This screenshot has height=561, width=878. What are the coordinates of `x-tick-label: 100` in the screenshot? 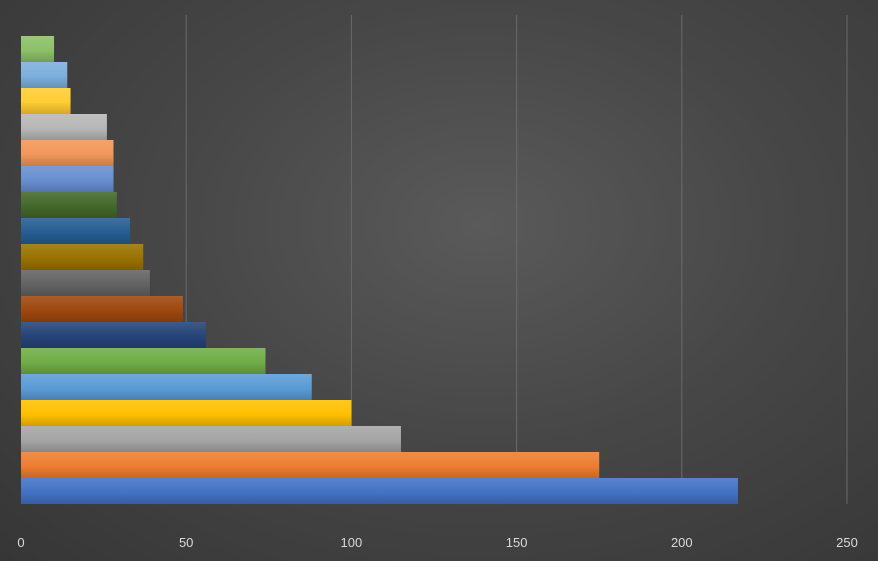 It's located at (352, 542).